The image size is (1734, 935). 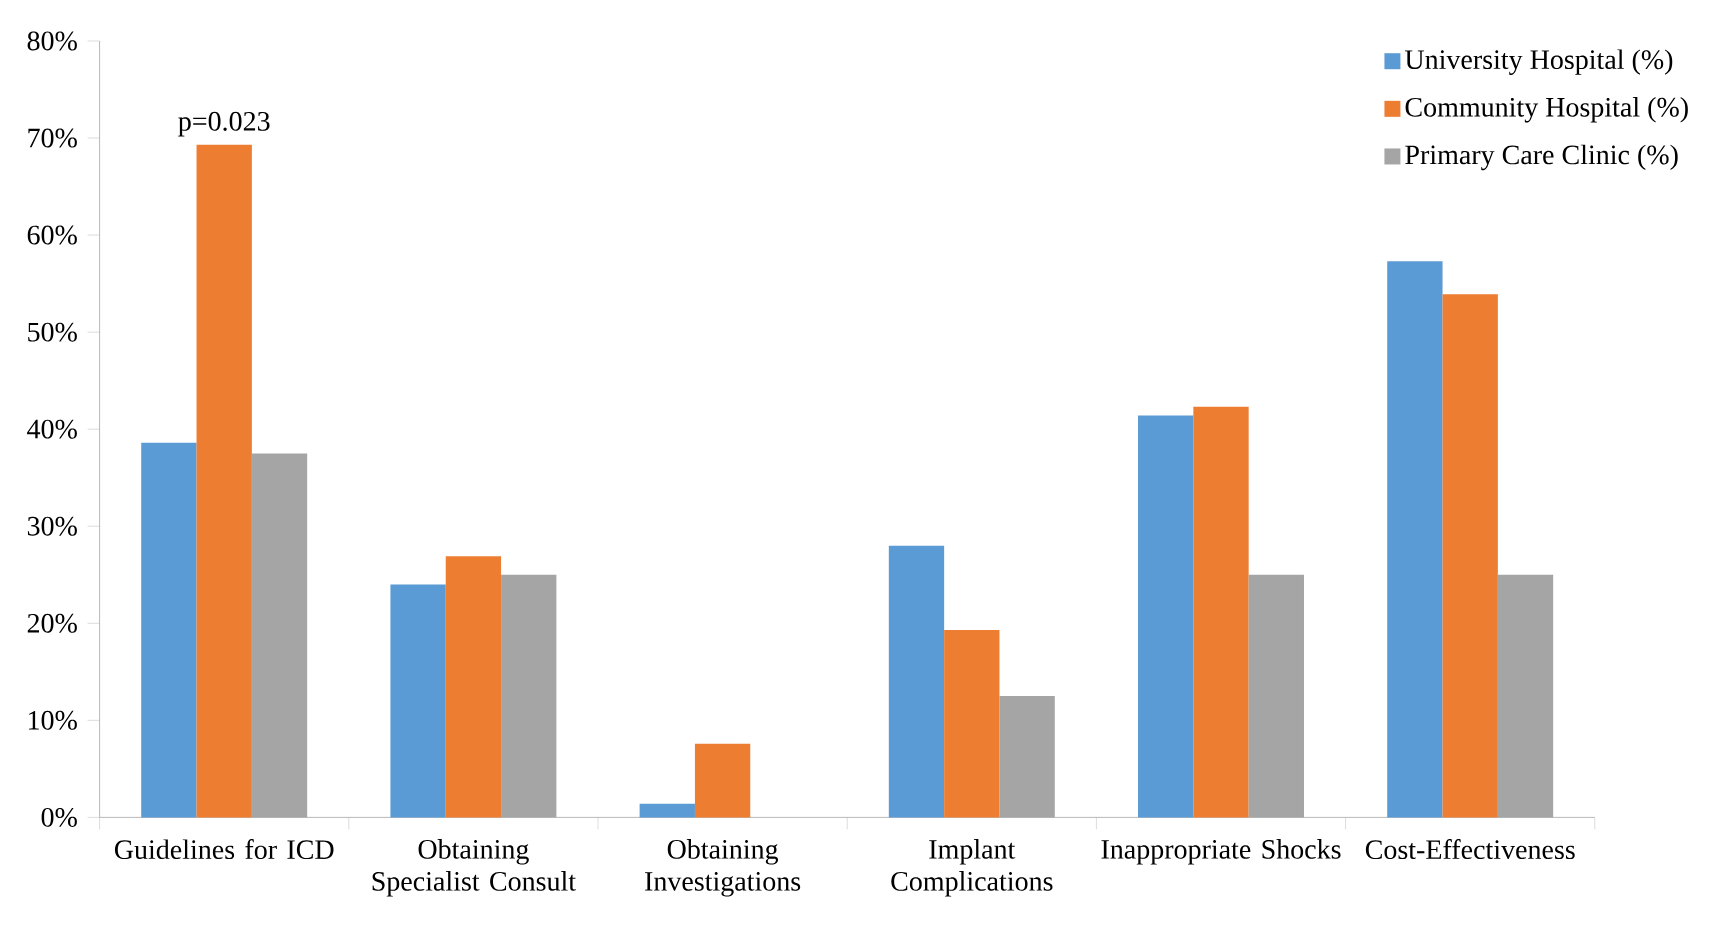 I want to click on legend-label: Community Hospital (%), so click(x=1546, y=110).